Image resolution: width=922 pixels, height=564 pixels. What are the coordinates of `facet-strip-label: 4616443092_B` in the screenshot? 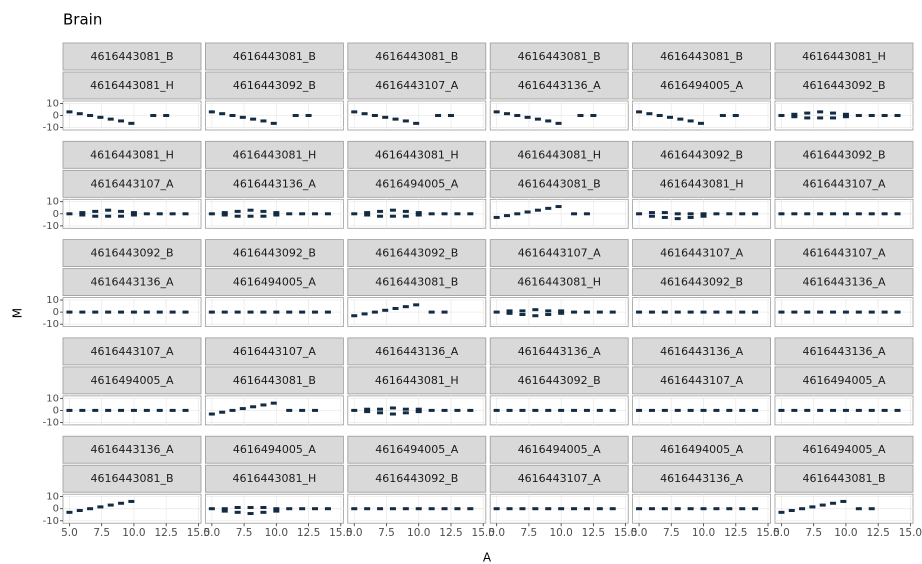 It's located at (559, 380).